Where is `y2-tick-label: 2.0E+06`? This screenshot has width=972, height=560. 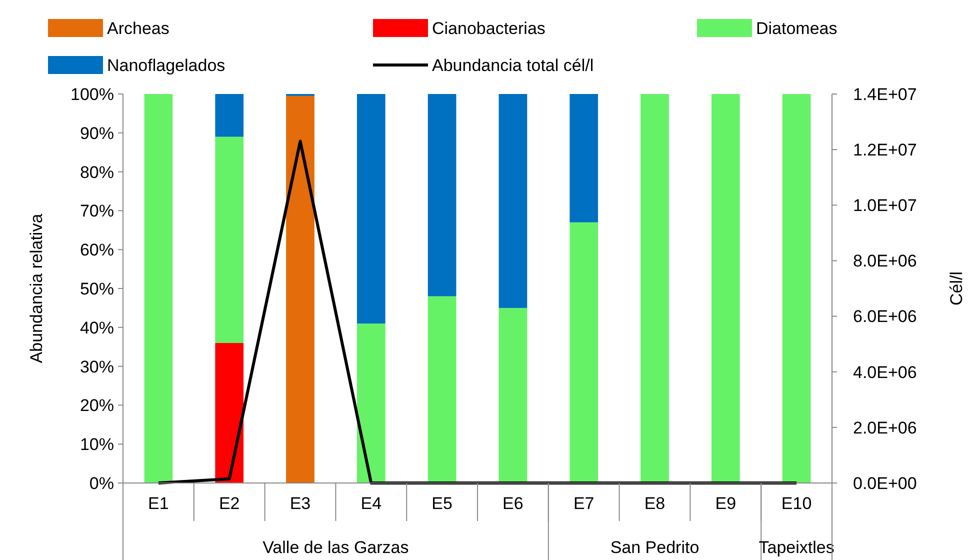
y2-tick-label: 2.0E+06 is located at coordinates (885, 428).